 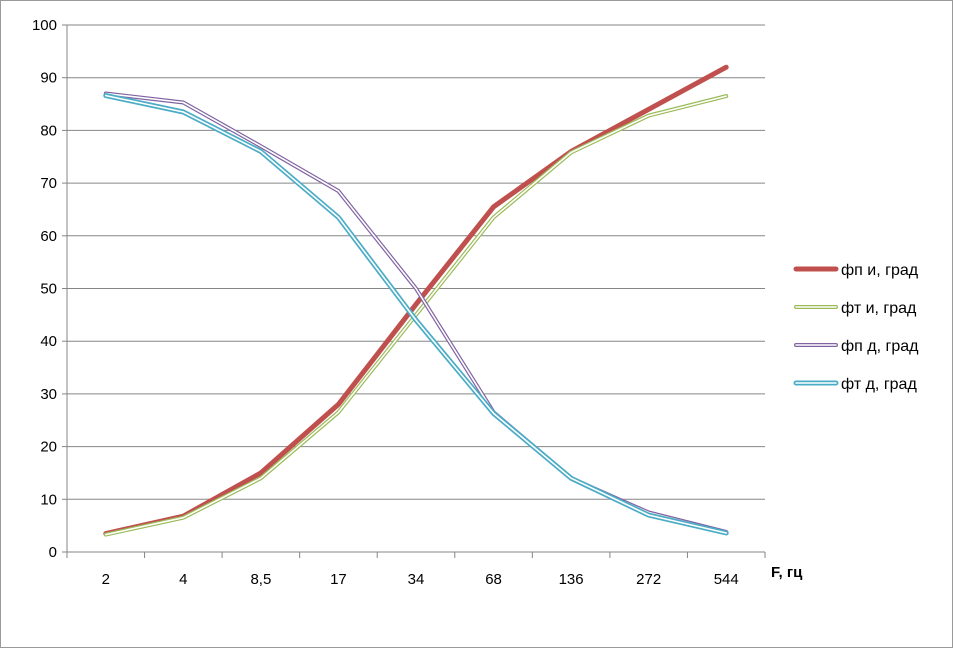 I want to click on y-tick-label: 60, so click(x=48, y=236).